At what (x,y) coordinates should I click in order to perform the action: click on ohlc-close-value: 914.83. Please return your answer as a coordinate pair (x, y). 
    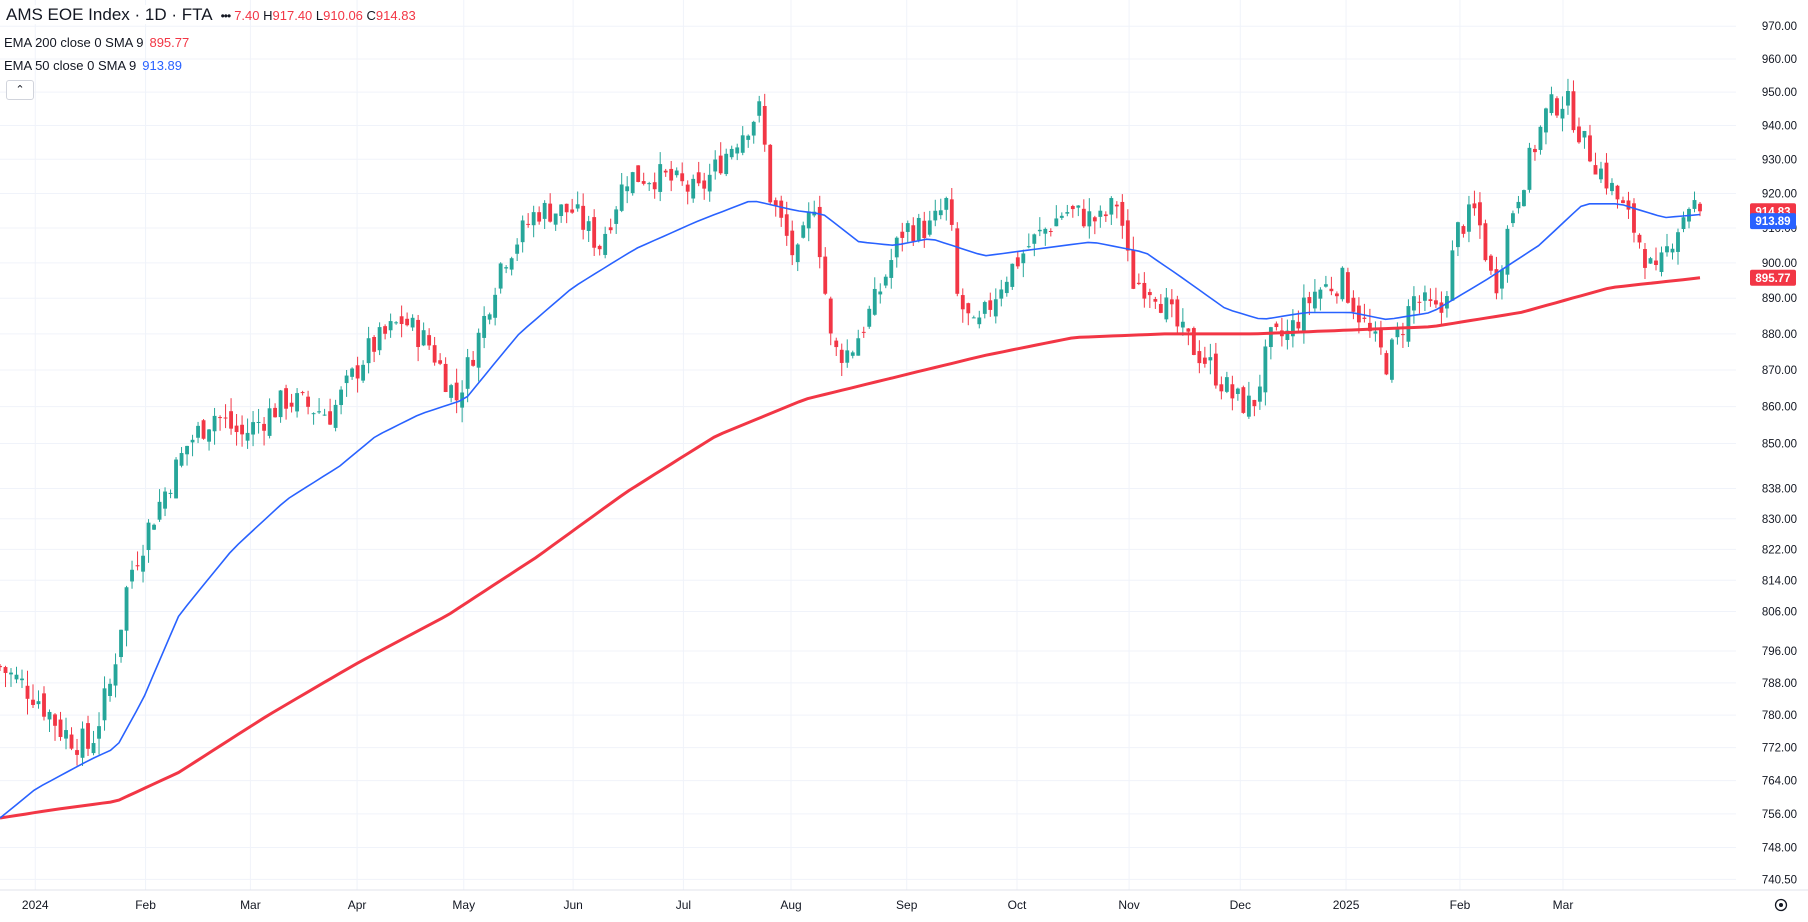
    Looking at the image, I should click on (395, 15).